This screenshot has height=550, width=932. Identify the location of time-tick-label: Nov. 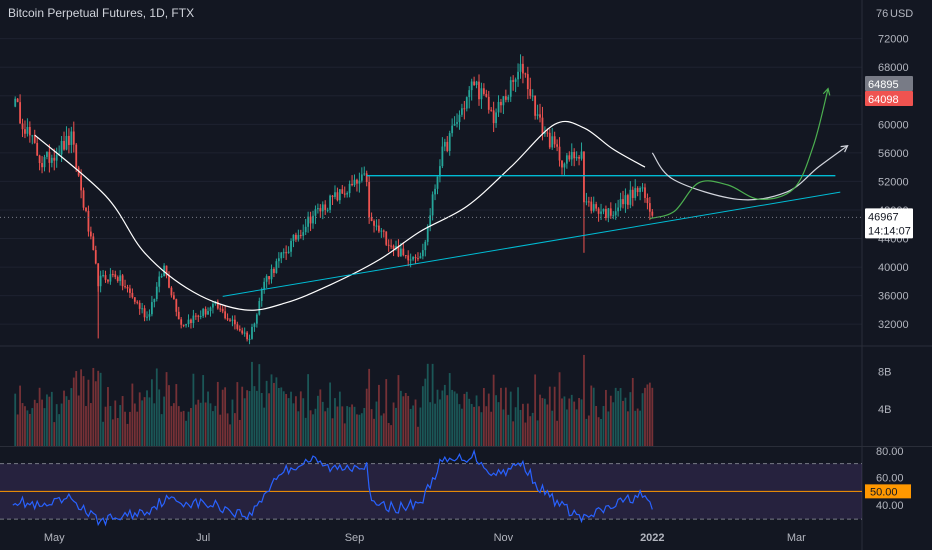
(504, 538).